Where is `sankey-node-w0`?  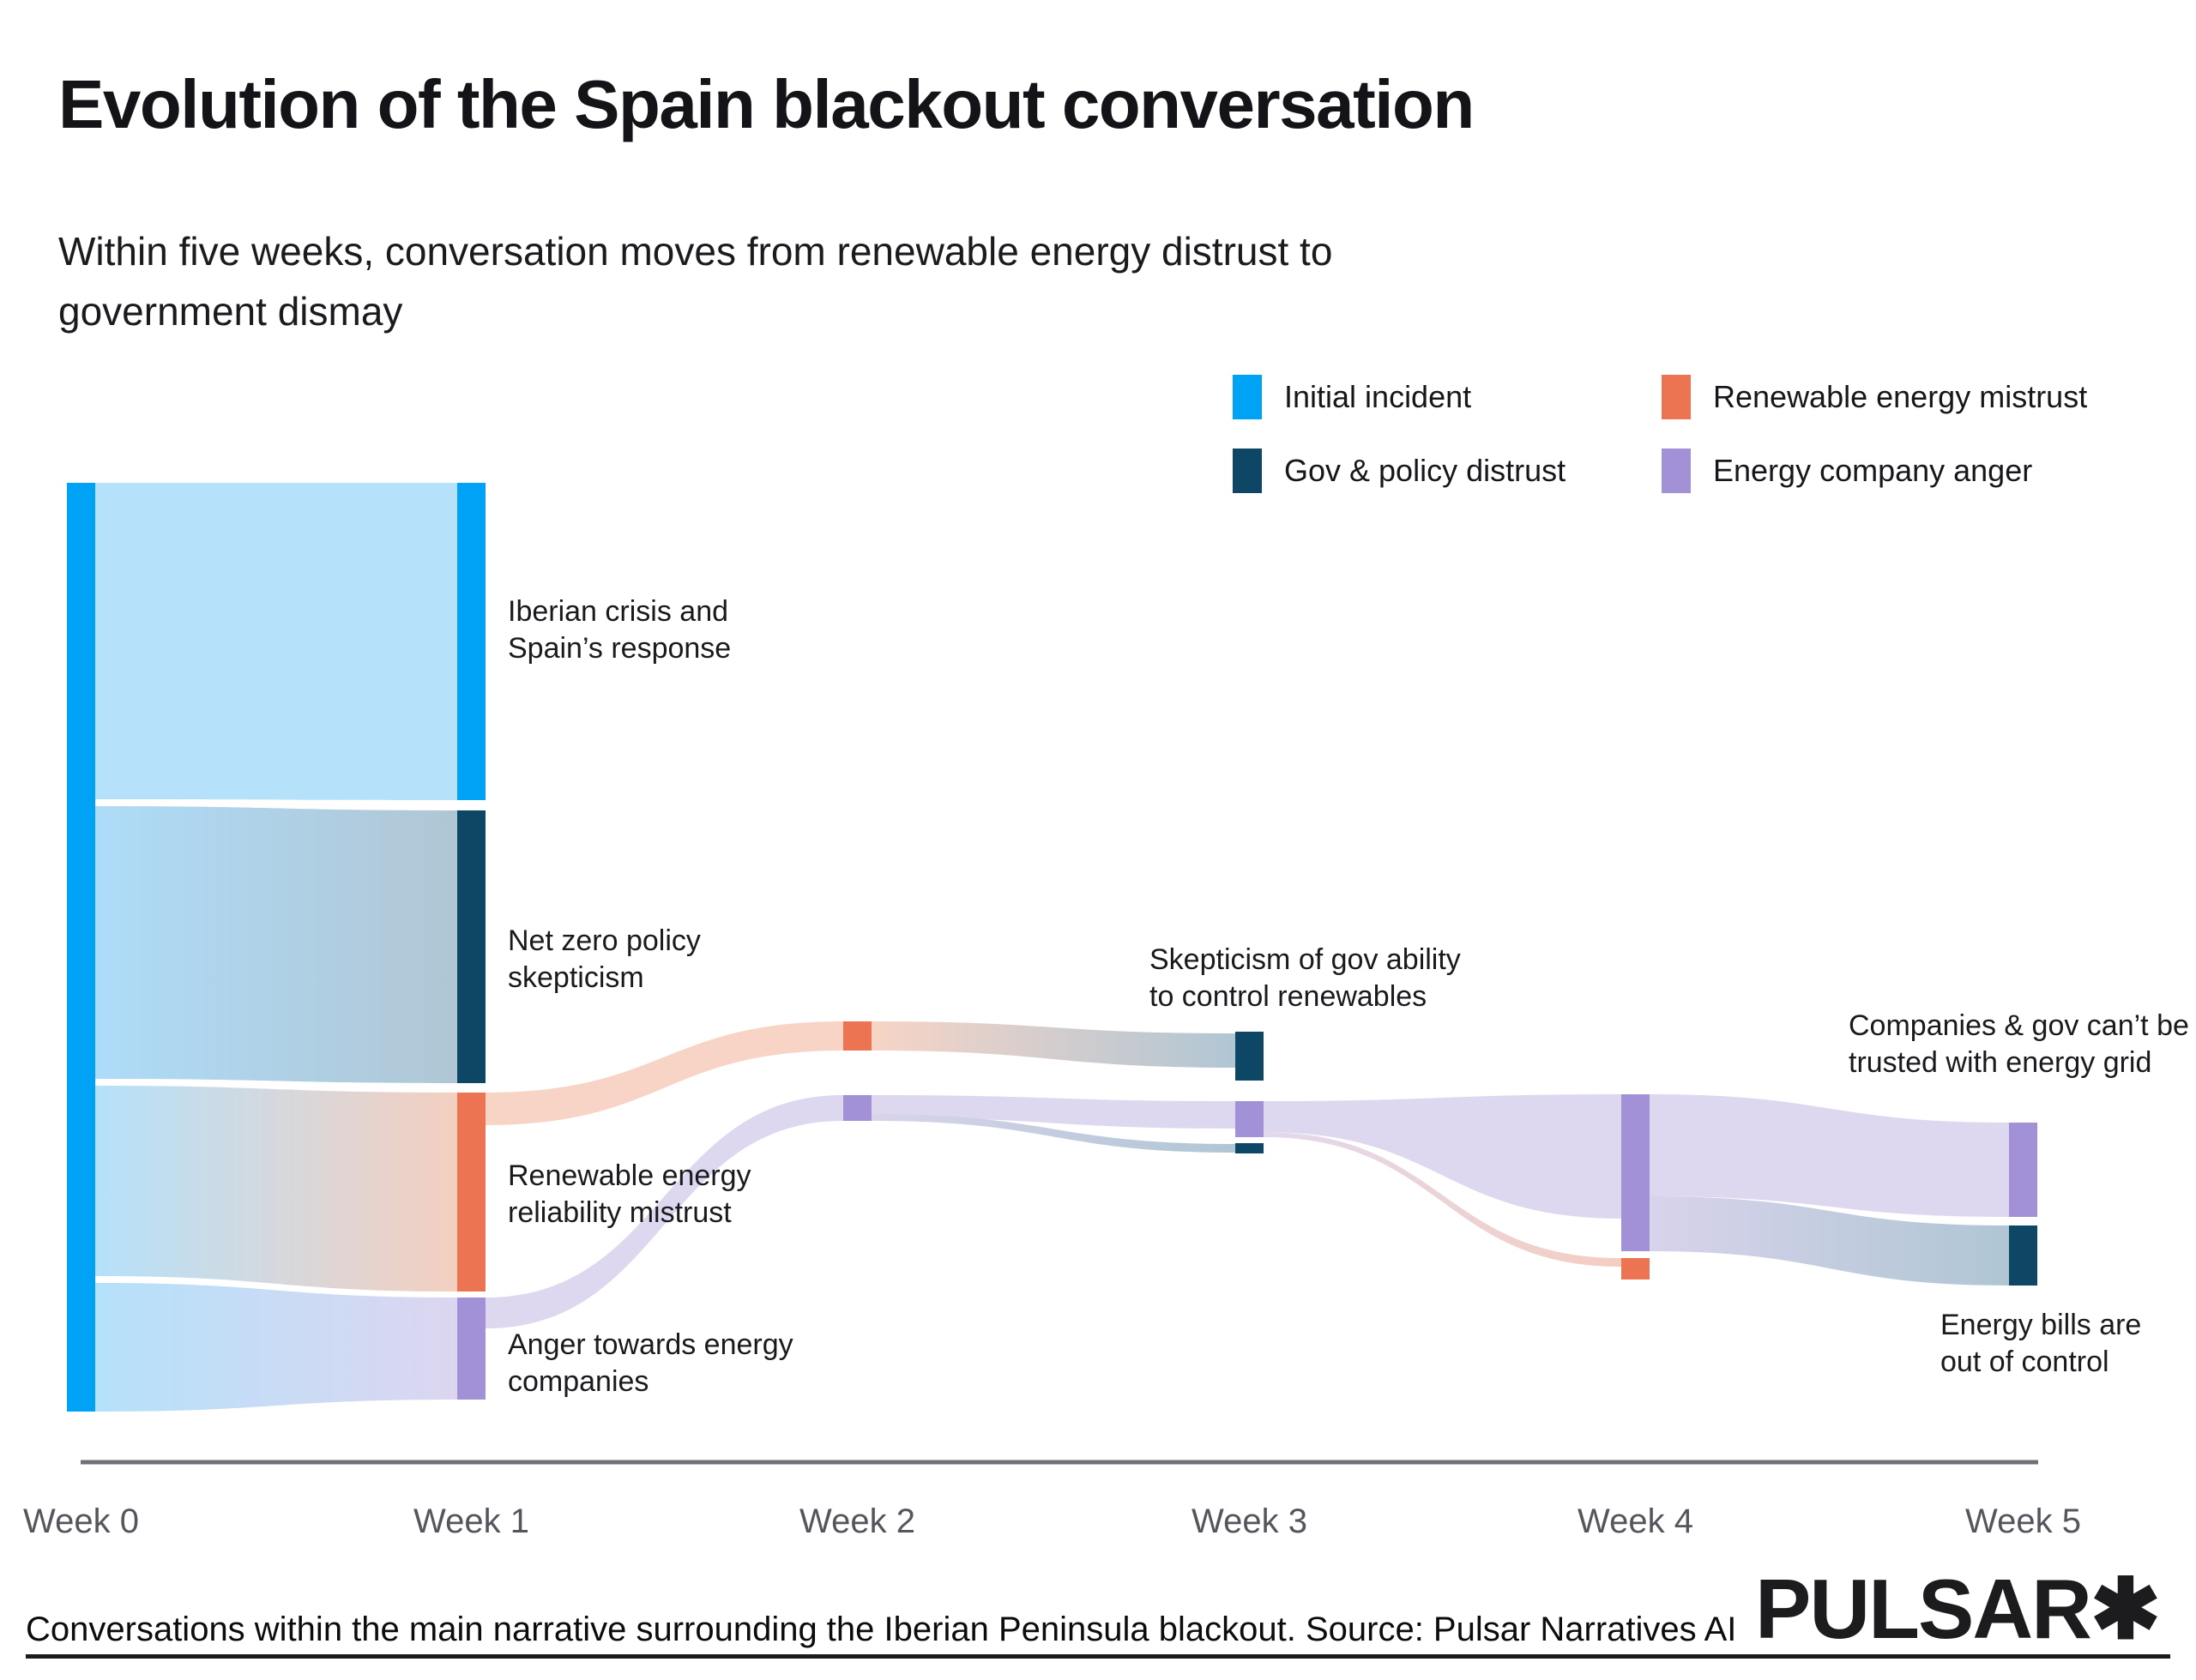 sankey-node-w0 is located at coordinates (81, 947).